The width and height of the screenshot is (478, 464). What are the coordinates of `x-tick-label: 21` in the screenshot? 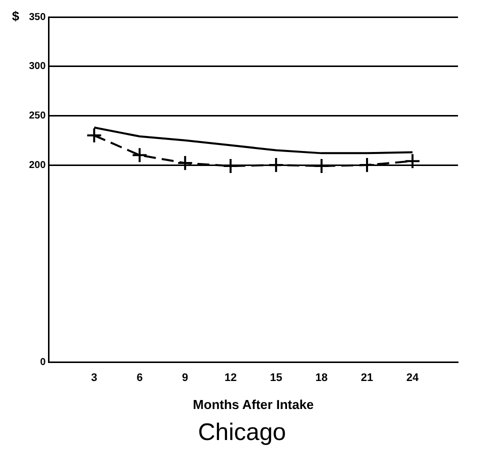 It's located at (367, 378).